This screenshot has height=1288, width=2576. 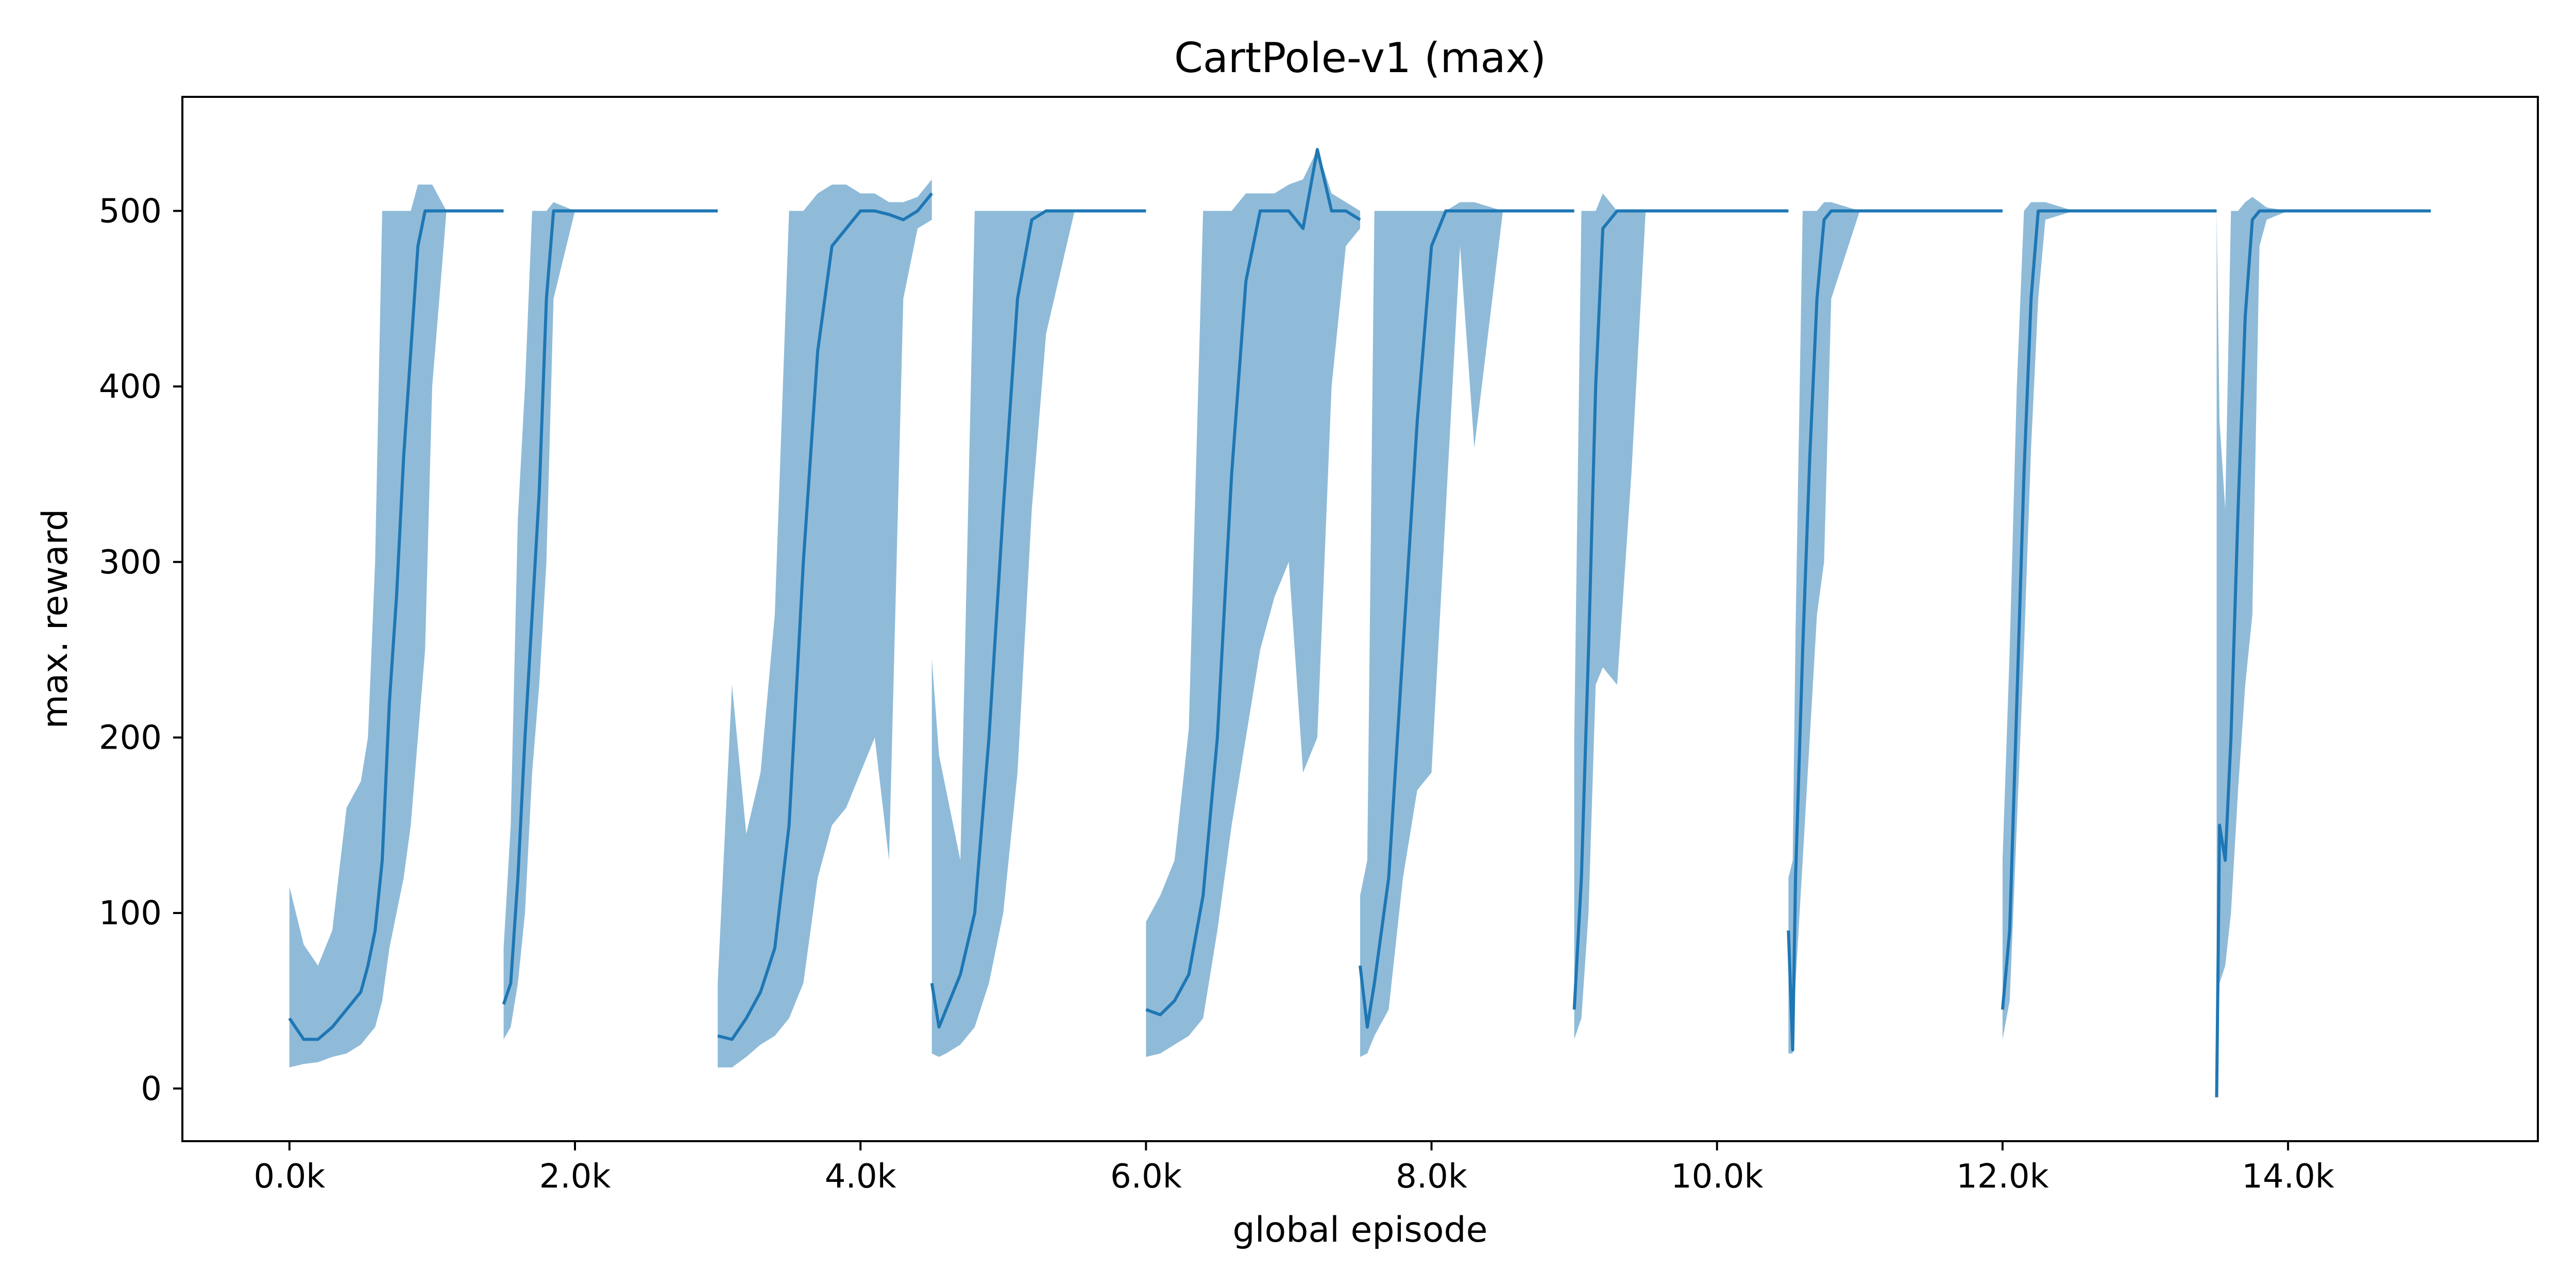 What do you see at coordinates (1360, 1230) in the screenshot?
I see `x-axis-label: global episode` at bounding box center [1360, 1230].